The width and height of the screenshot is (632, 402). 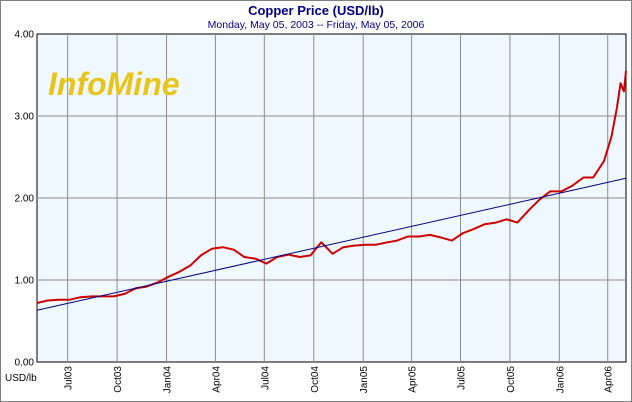 What do you see at coordinates (168, 380) in the screenshot?
I see `x-tick-label: Jan04` at bounding box center [168, 380].